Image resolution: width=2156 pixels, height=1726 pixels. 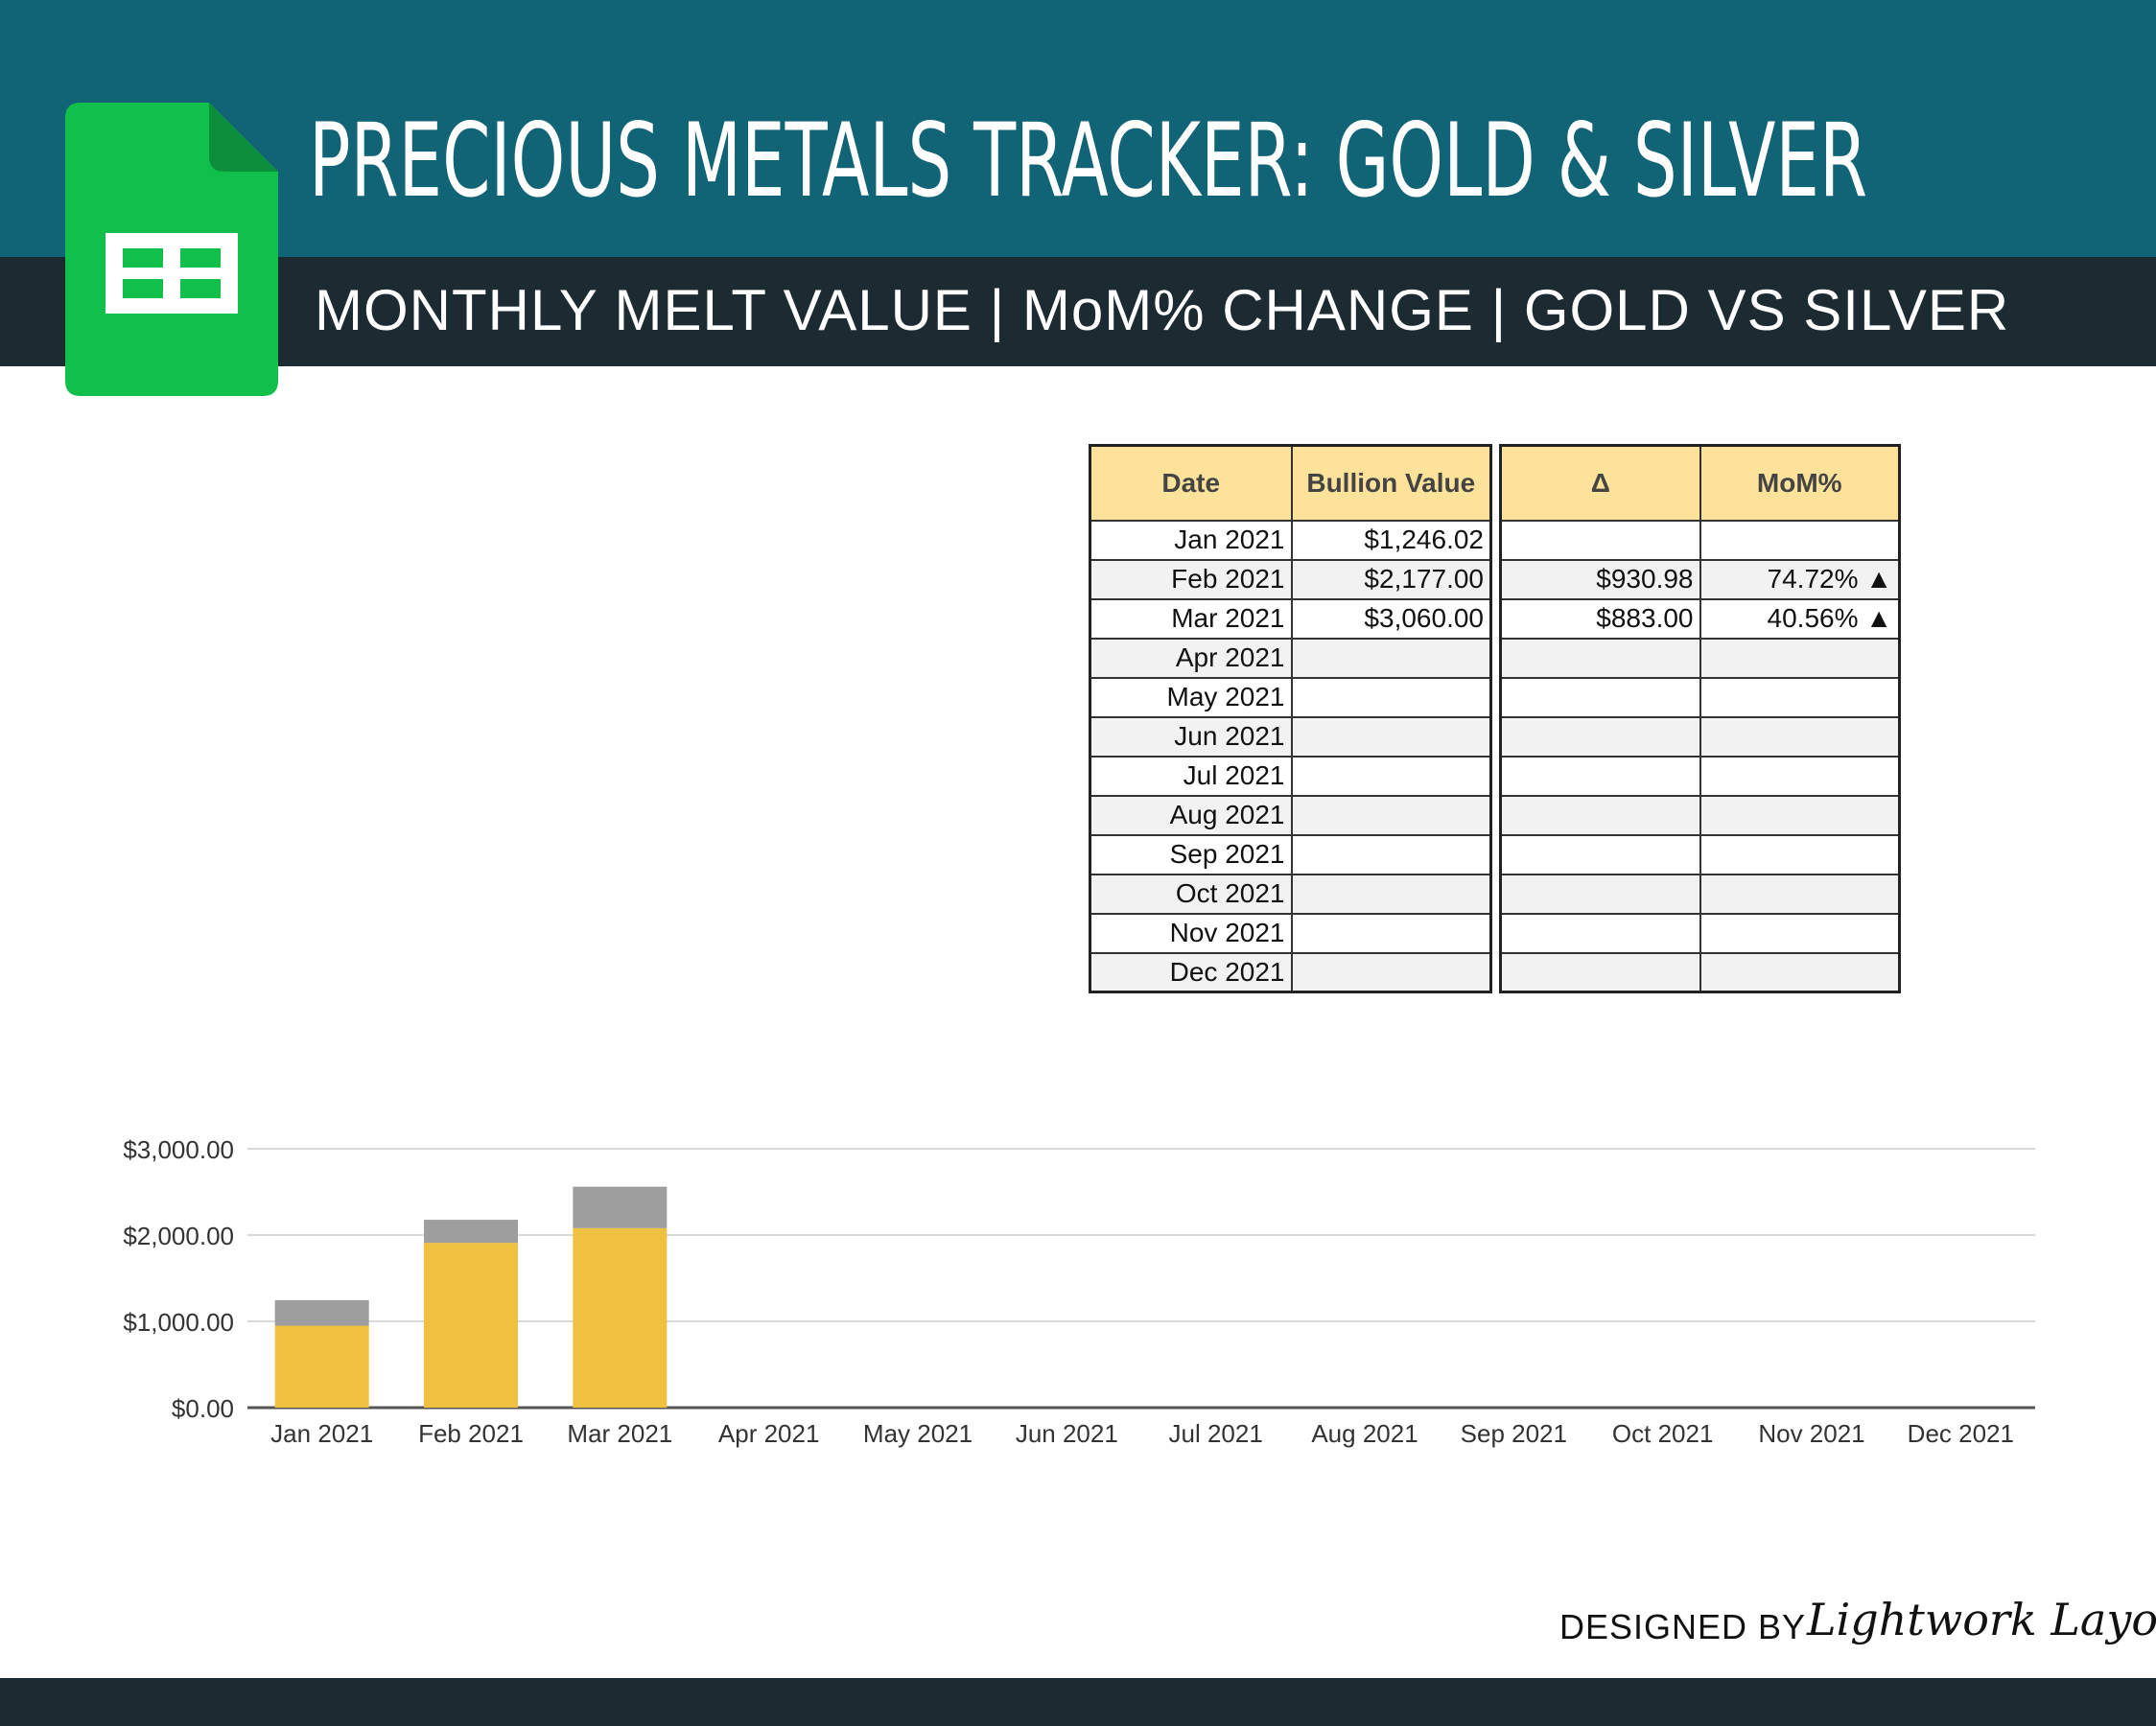 What do you see at coordinates (178, 1149) in the screenshot?
I see `y-tick-label: $3,000.00` at bounding box center [178, 1149].